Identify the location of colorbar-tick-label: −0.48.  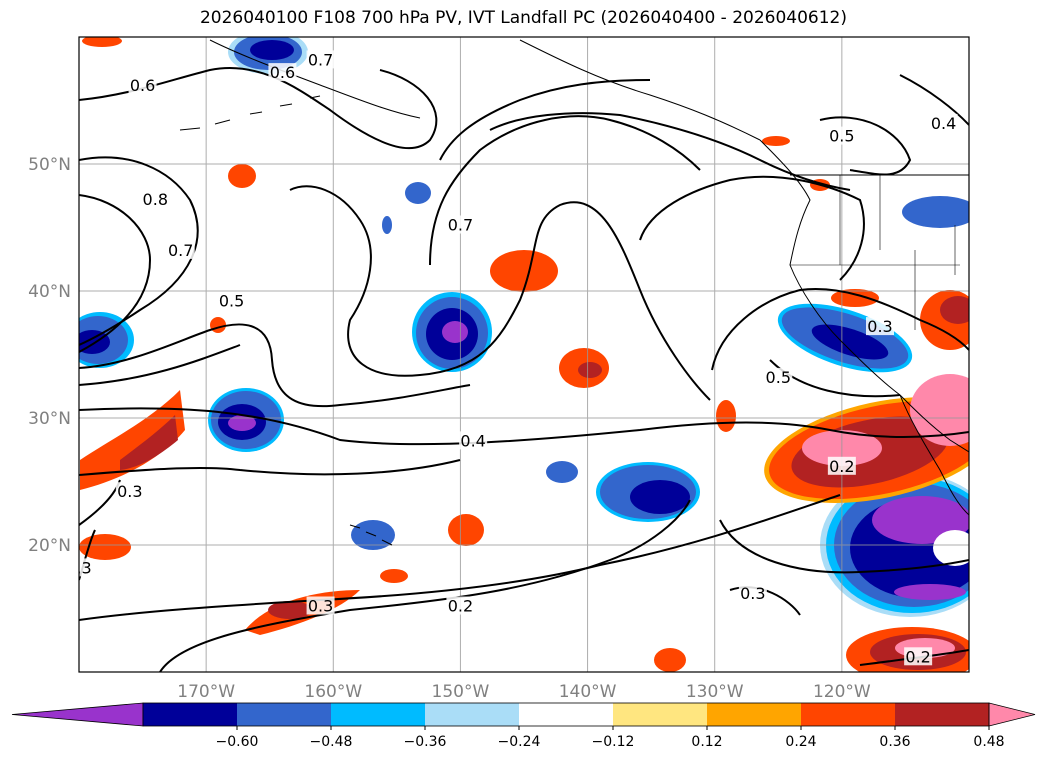
(331, 742).